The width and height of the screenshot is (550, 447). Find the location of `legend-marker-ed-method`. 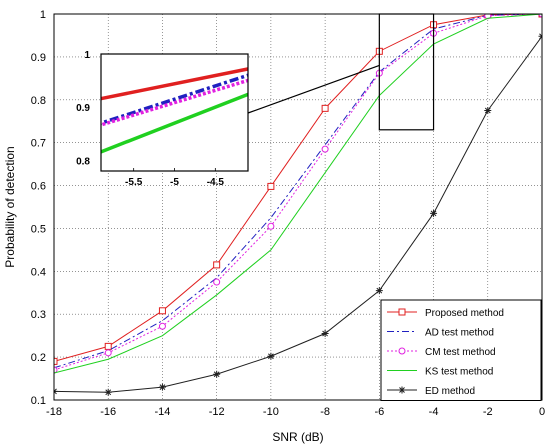

legend-marker-ed-method is located at coordinates (402, 390).